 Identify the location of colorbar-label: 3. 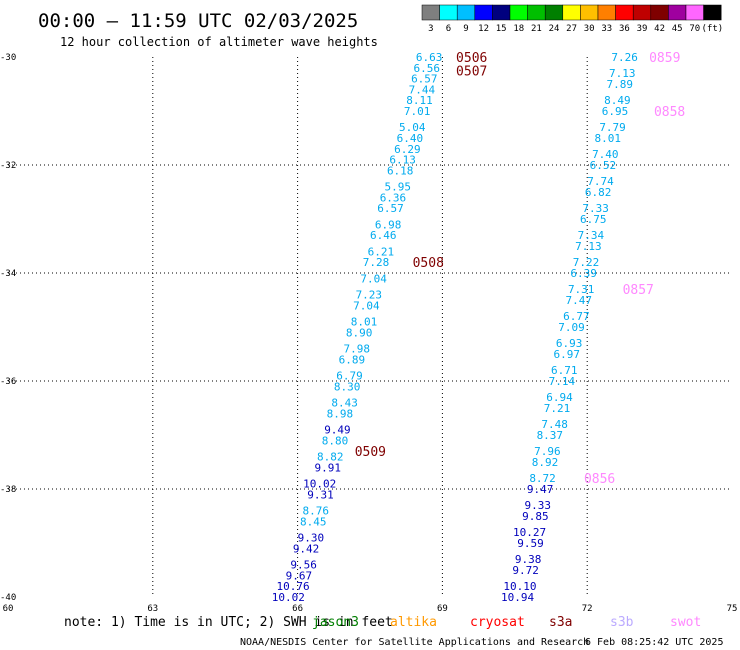
(430, 29).